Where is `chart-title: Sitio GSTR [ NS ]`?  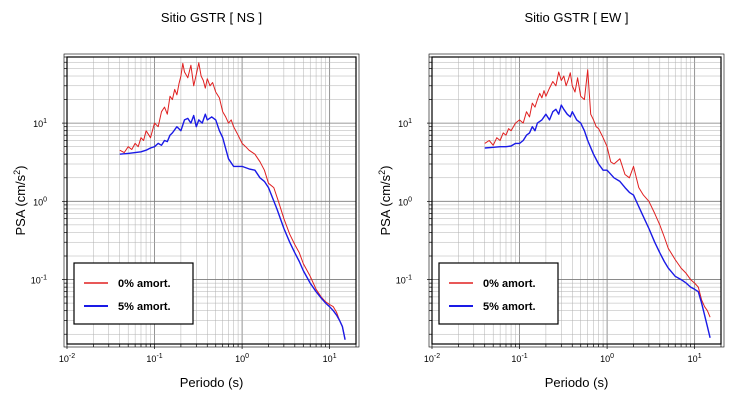
chart-title: Sitio GSTR [ NS ] is located at coordinates (211, 17).